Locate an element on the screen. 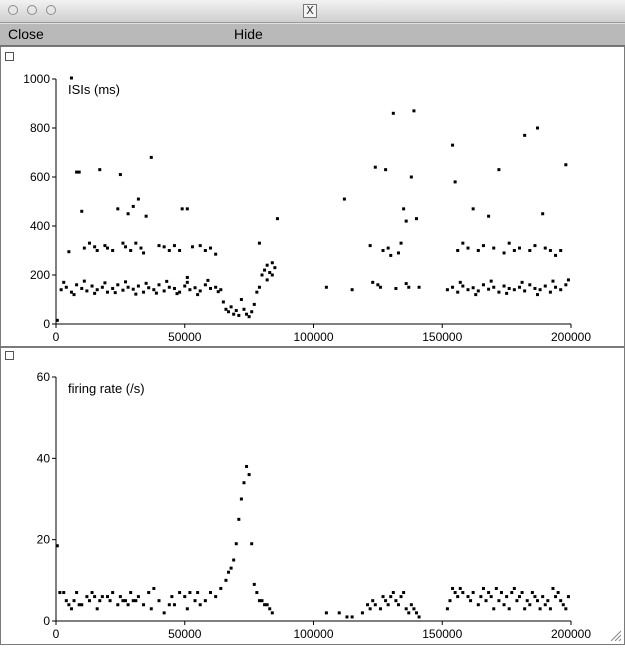 The height and width of the screenshot is (649, 625). minimize-window-dot-icon is located at coordinates (32, 10).